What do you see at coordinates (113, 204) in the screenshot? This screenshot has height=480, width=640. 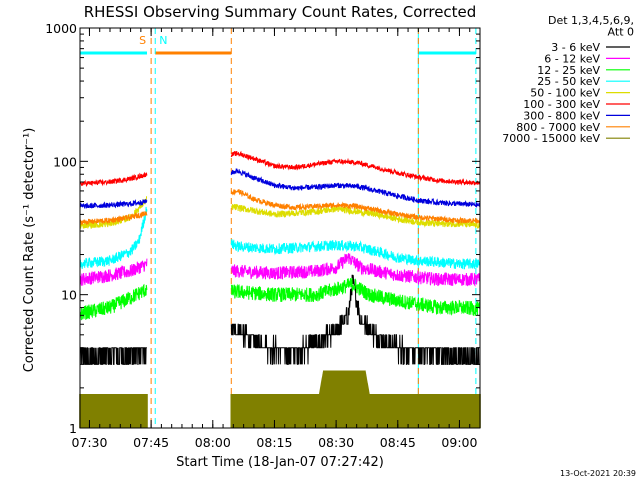 I see `series-line-6-seg0` at bounding box center [113, 204].